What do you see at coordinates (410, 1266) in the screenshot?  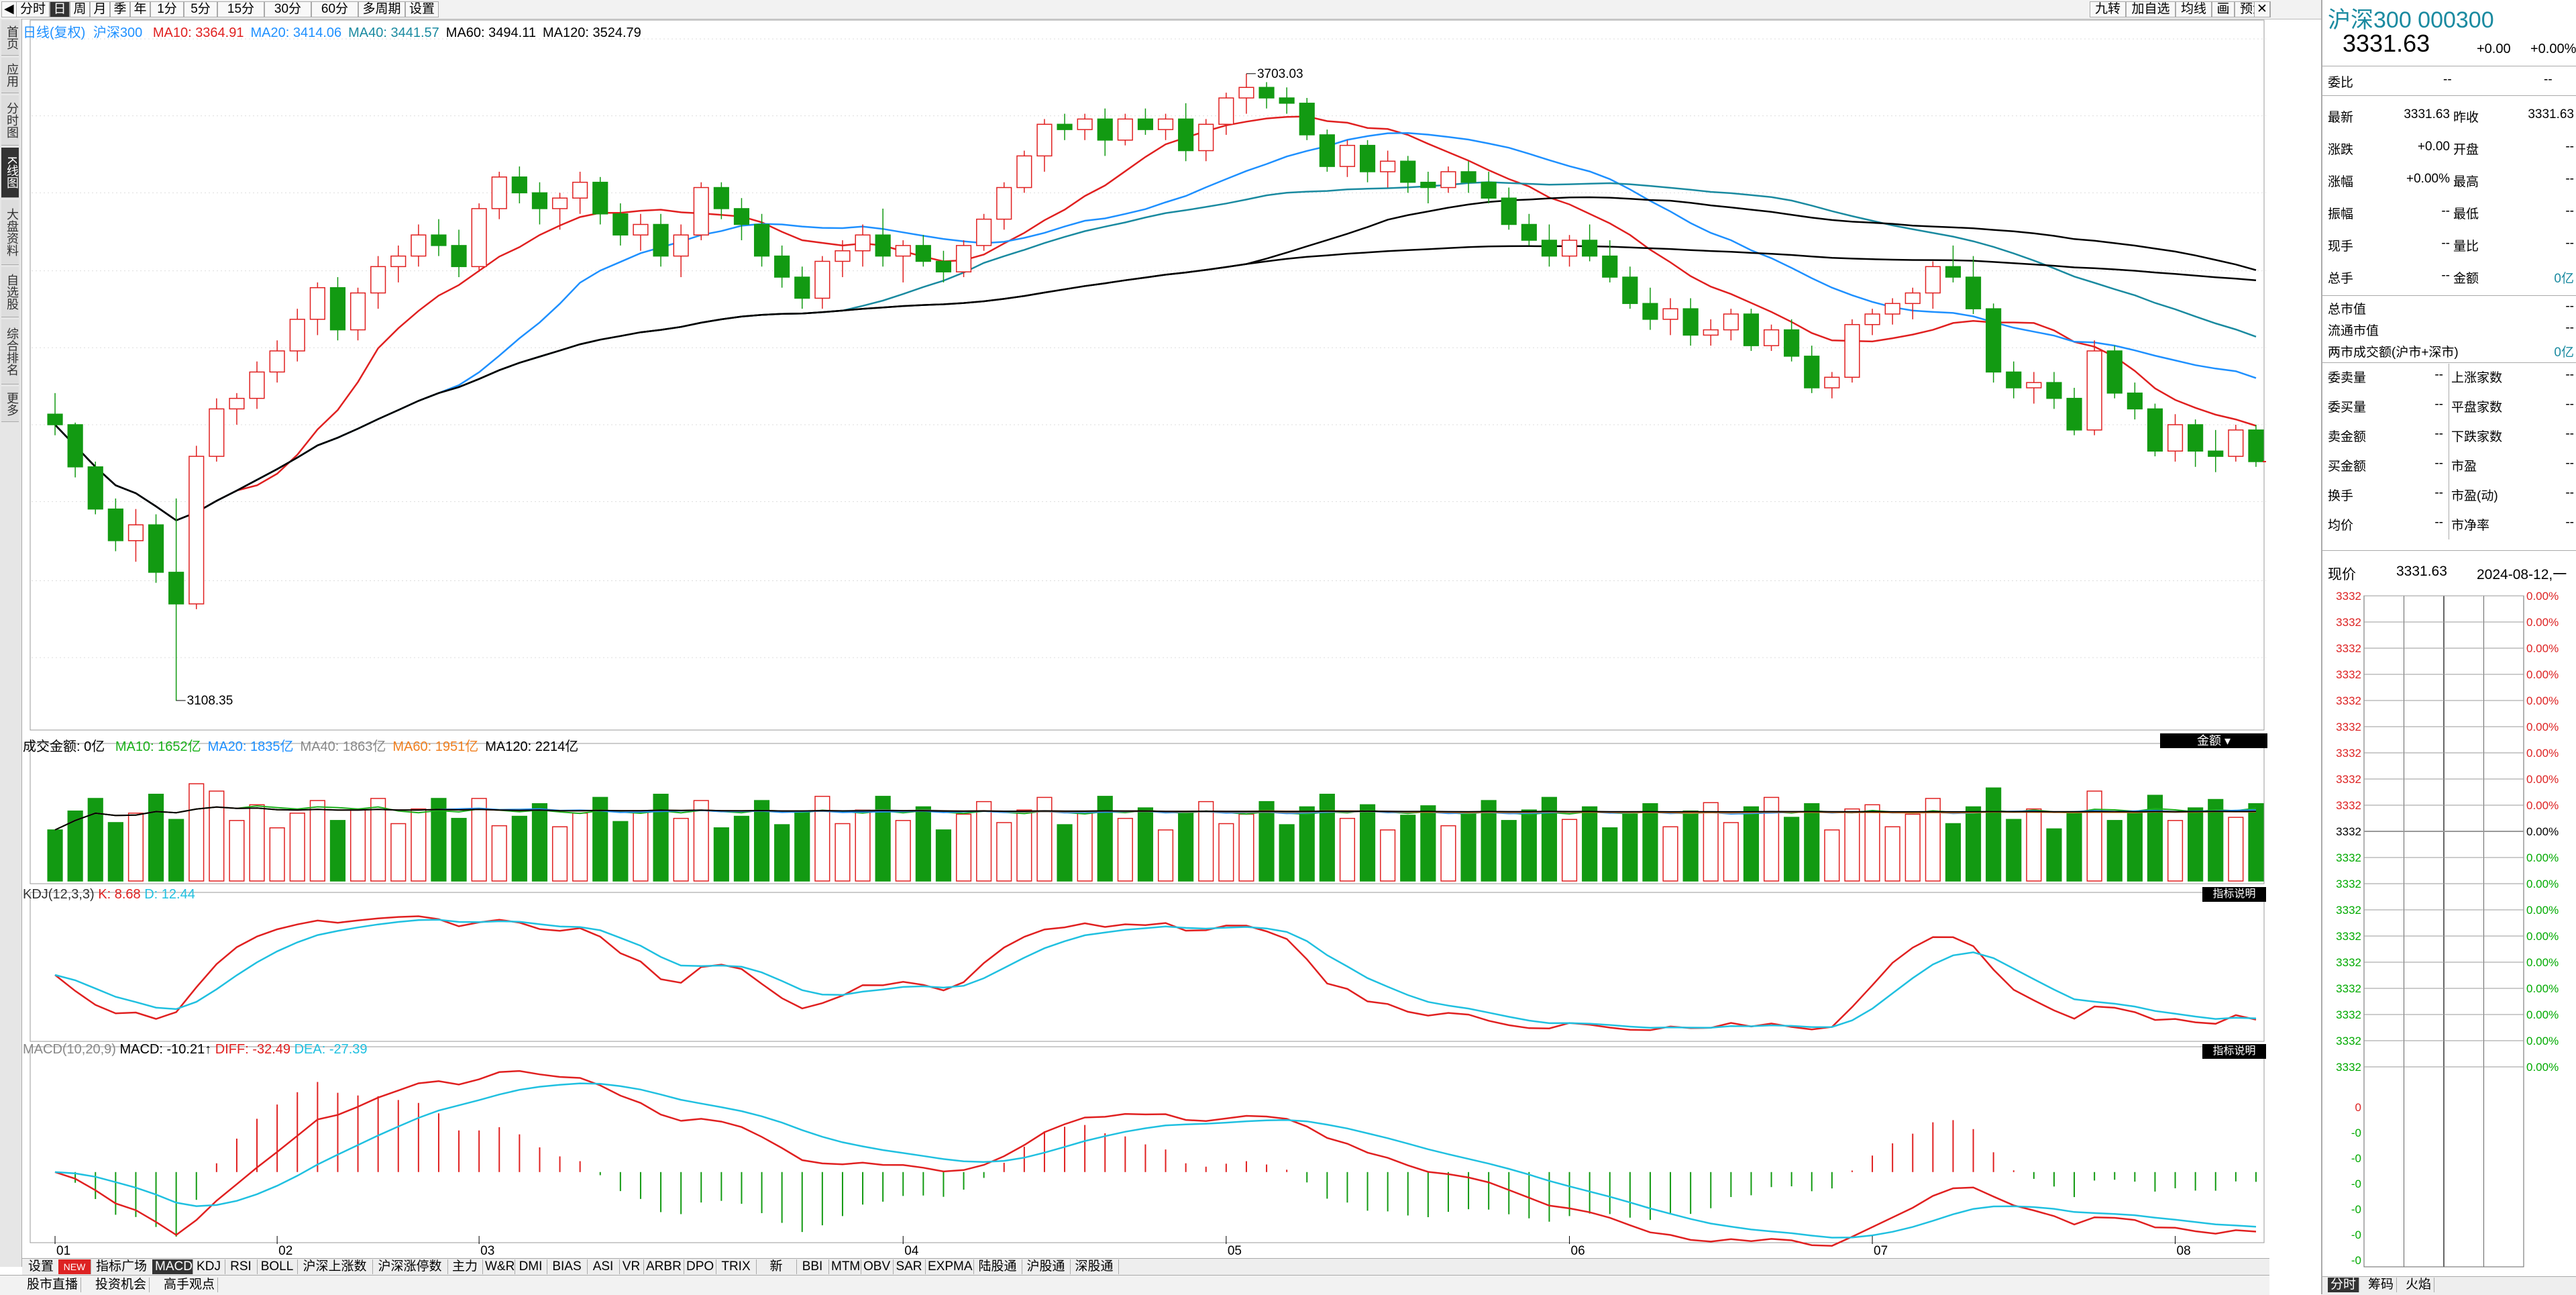 I see `indicator-tab-8: 沪深涨停数` at bounding box center [410, 1266].